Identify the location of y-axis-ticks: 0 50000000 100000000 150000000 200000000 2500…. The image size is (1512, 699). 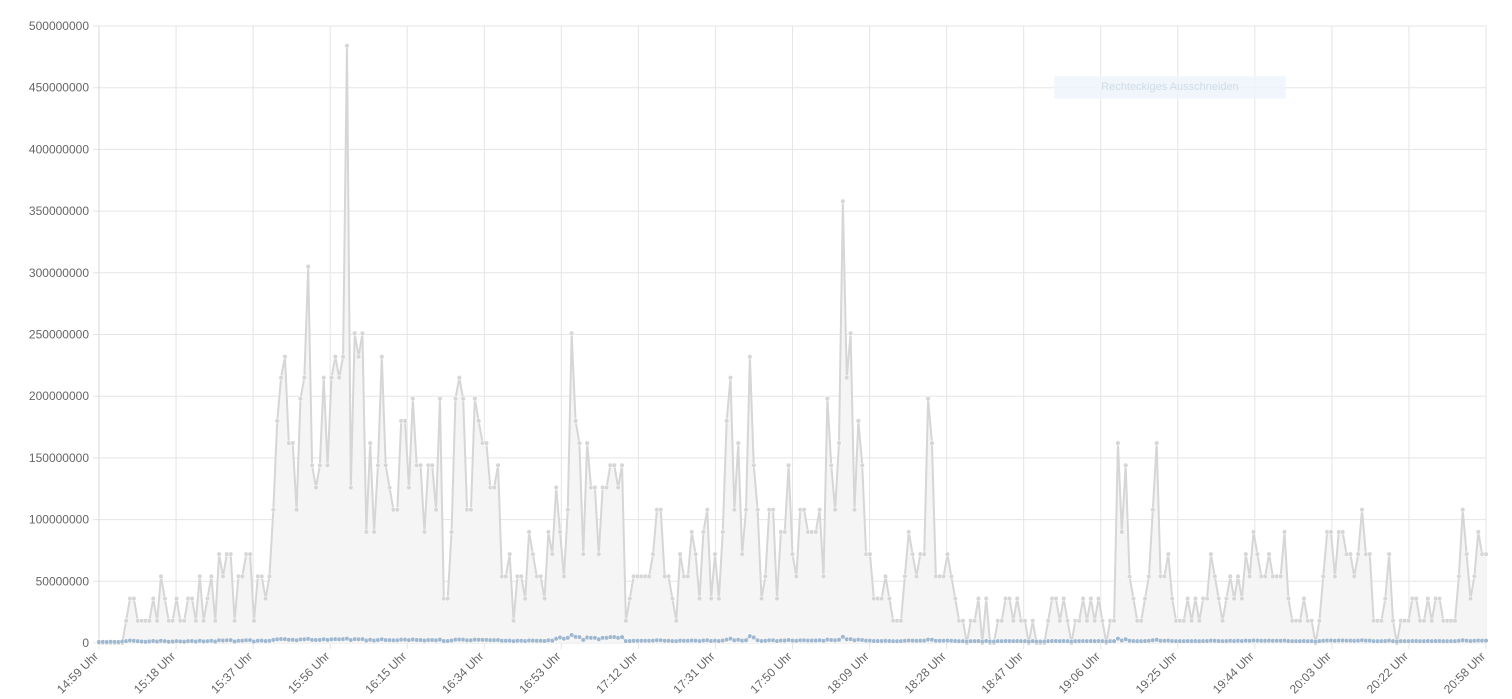
(59, 334).